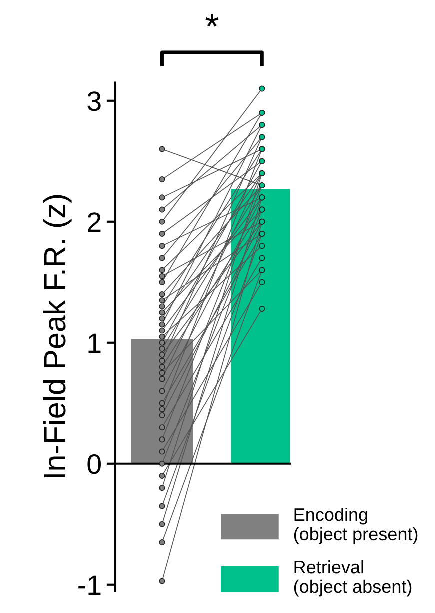 The height and width of the screenshot is (613, 435). Describe the element at coordinates (353, 578) in the screenshot. I see `legend-label: Retrieval (object absent)` at that location.